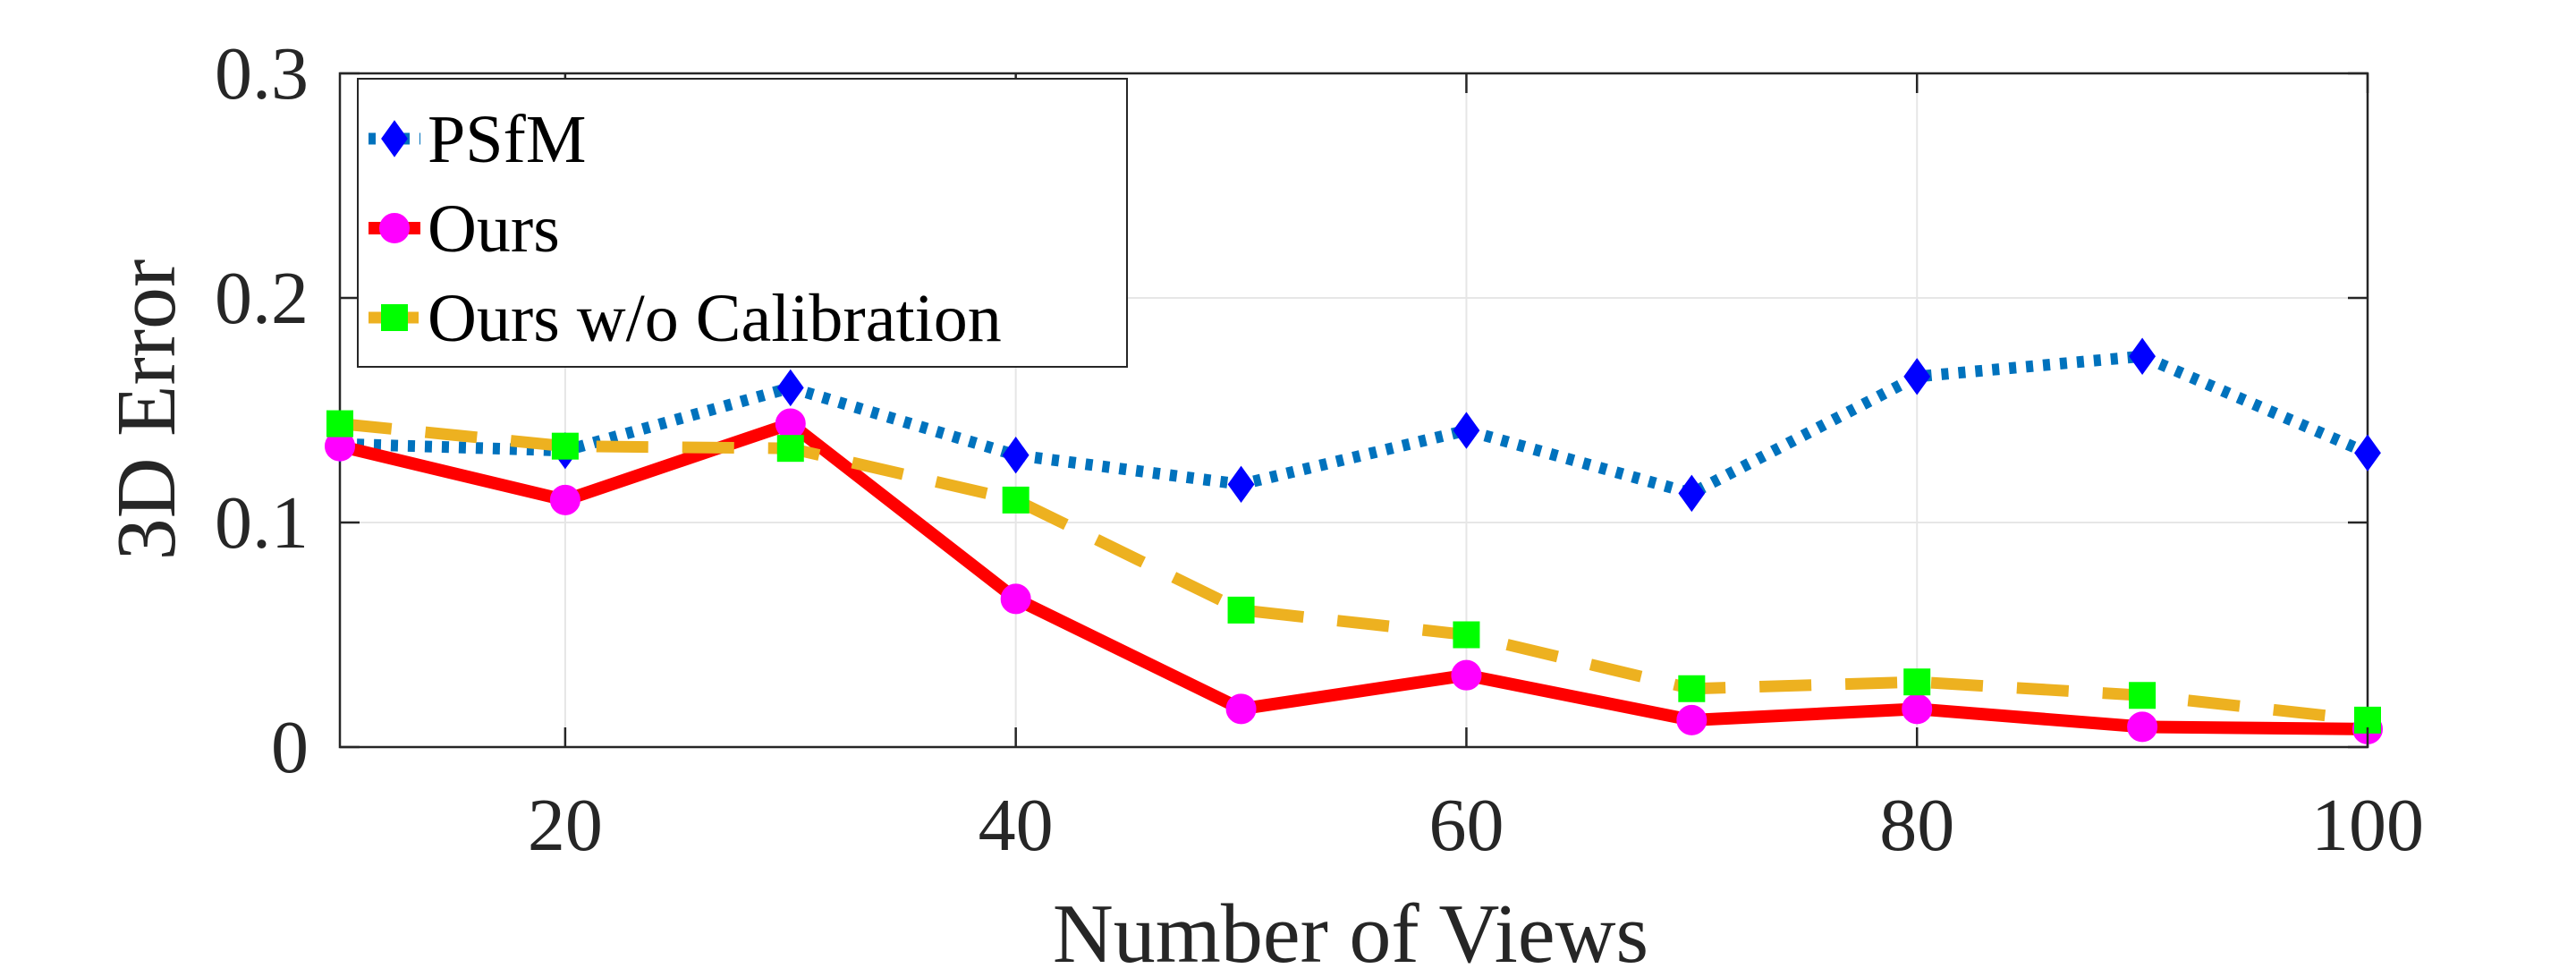 The width and height of the screenshot is (2576, 977). What do you see at coordinates (685, 229) in the screenshot?
I see `legend-items: PSfM Ours Ours w/o Calibration` at bounding box center [685, 229].